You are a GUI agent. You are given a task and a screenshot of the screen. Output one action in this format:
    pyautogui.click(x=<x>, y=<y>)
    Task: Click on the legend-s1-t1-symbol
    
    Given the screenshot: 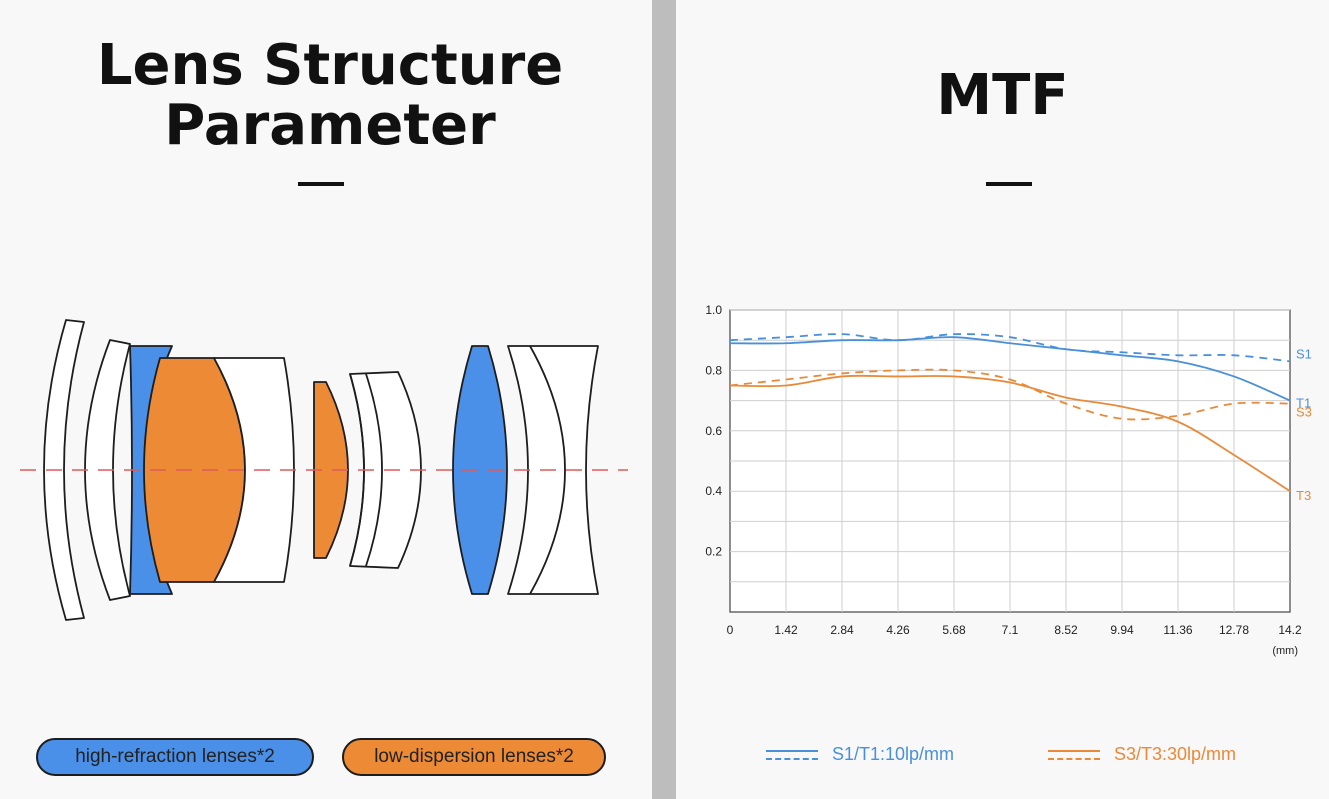 What is the action you would take?
    pyautogui.click(x=792, y=755)
    